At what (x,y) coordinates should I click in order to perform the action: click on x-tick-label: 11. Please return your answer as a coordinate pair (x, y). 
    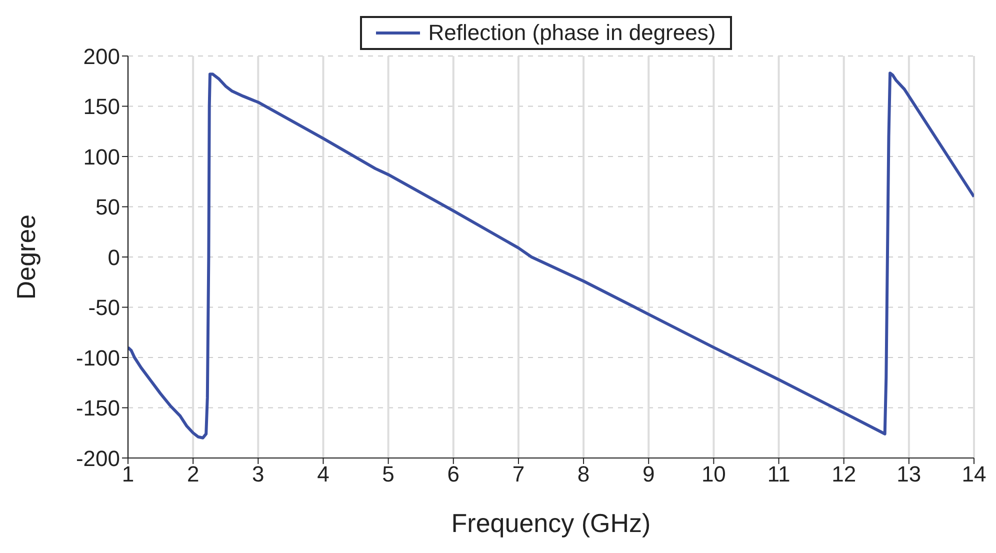
    Looking at the image, I should click on (778, 474).